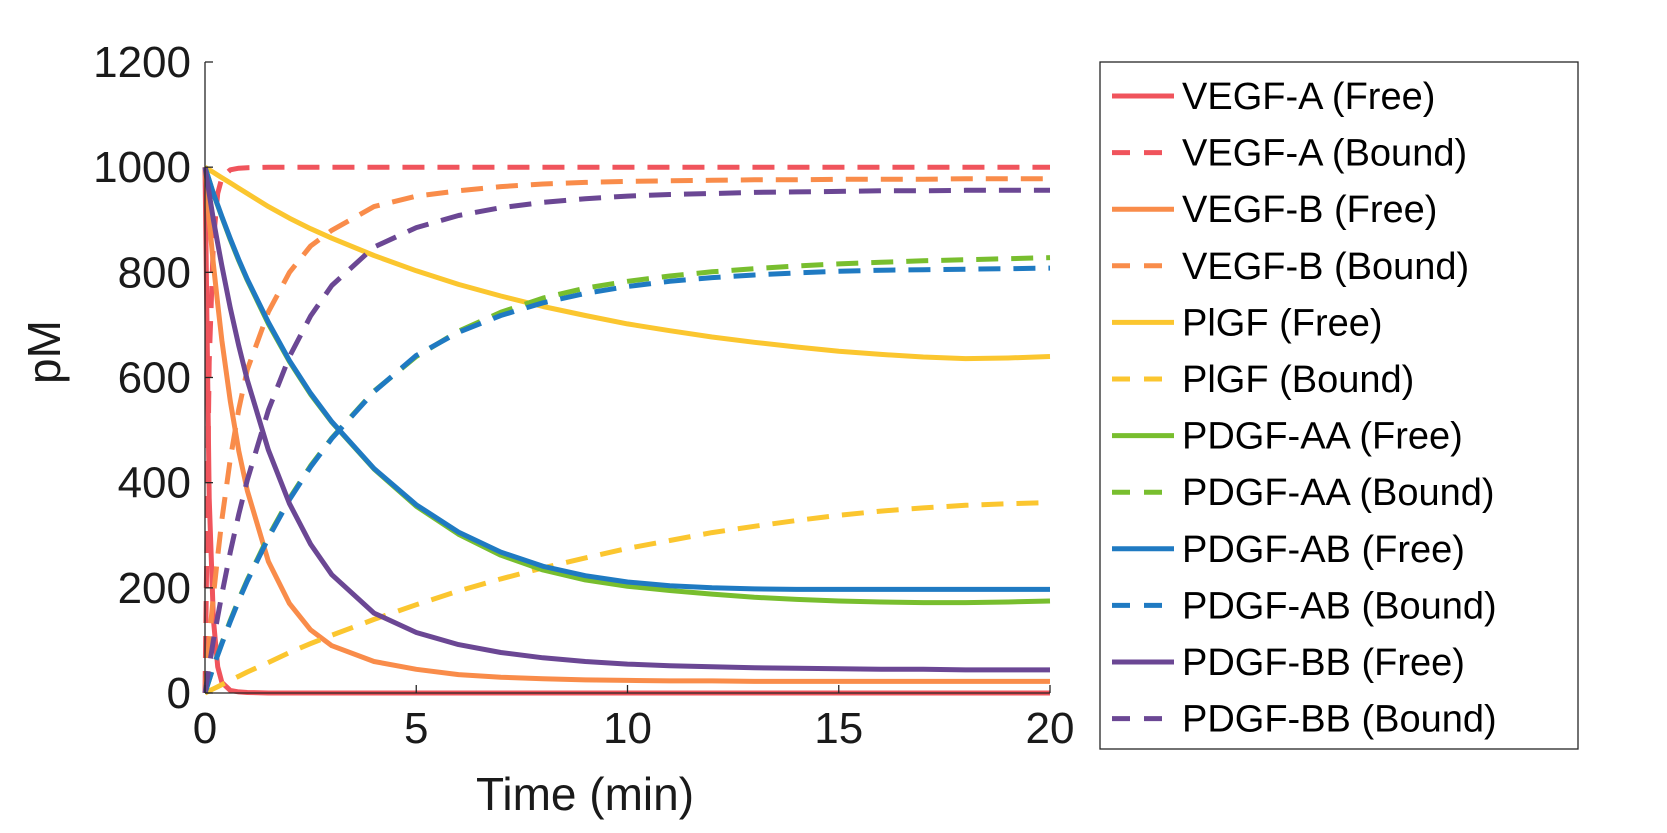 The height and width of the screenshot is (833, 1667). What do you see at coordinates (1309, 210) in the screenshot?
I see `legend-entry: VEGF-B (Free)` at bounding box center [1309, 210].